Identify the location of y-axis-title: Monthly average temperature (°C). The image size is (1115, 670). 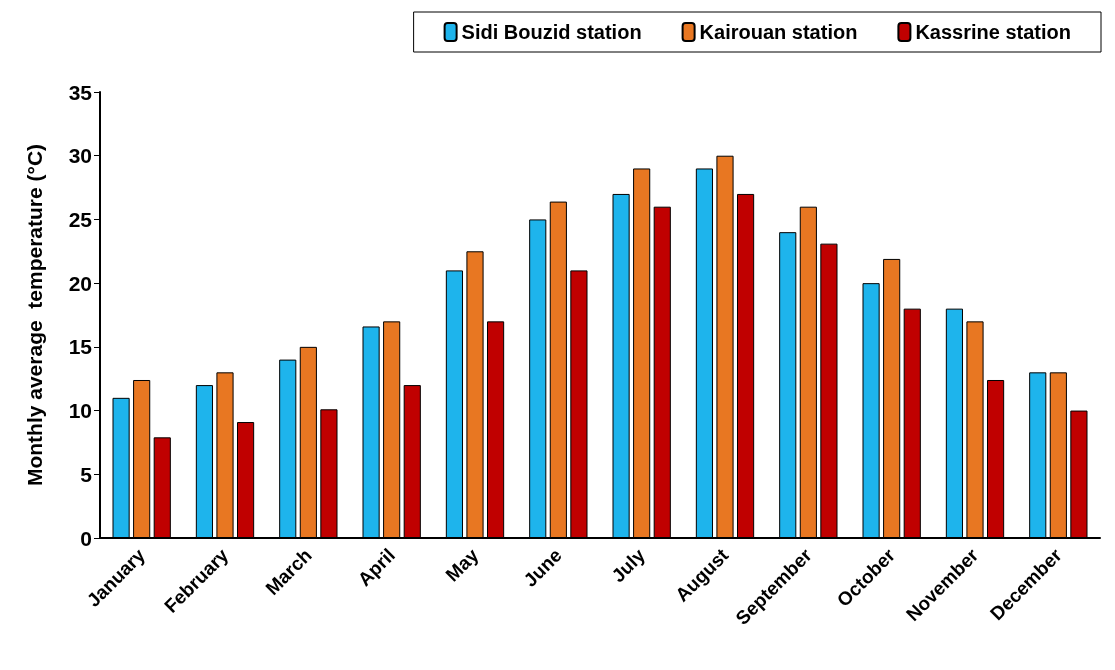
(34, 315).